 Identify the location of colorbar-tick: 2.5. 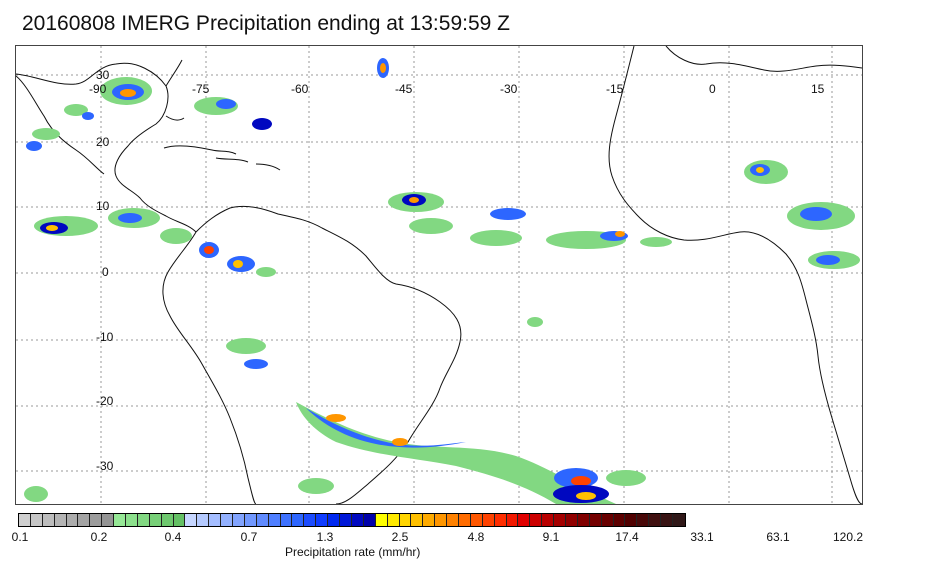
(400, 537).